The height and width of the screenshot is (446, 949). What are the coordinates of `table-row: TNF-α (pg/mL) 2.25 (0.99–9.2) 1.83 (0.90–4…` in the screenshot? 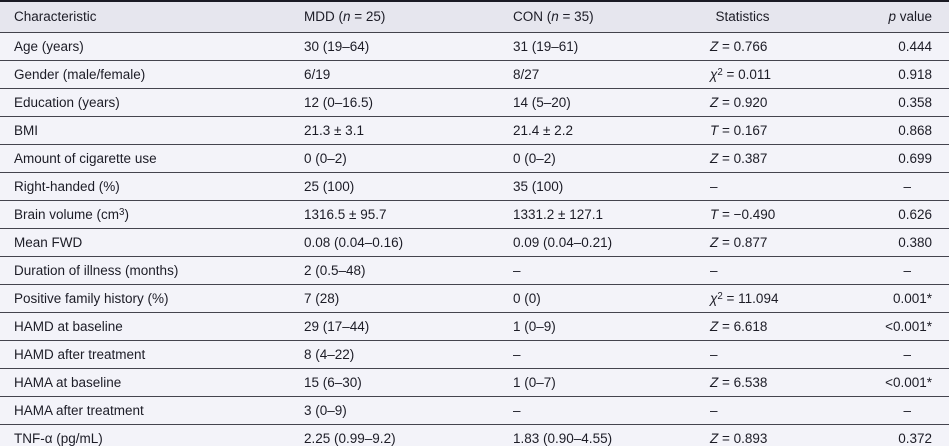 It's located at (474, 435).